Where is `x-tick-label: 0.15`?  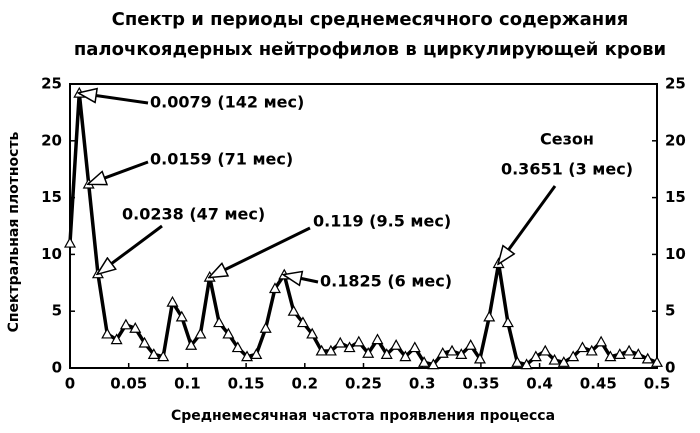
x-tick-label: 0.15 is located at coordinates (246, 384).